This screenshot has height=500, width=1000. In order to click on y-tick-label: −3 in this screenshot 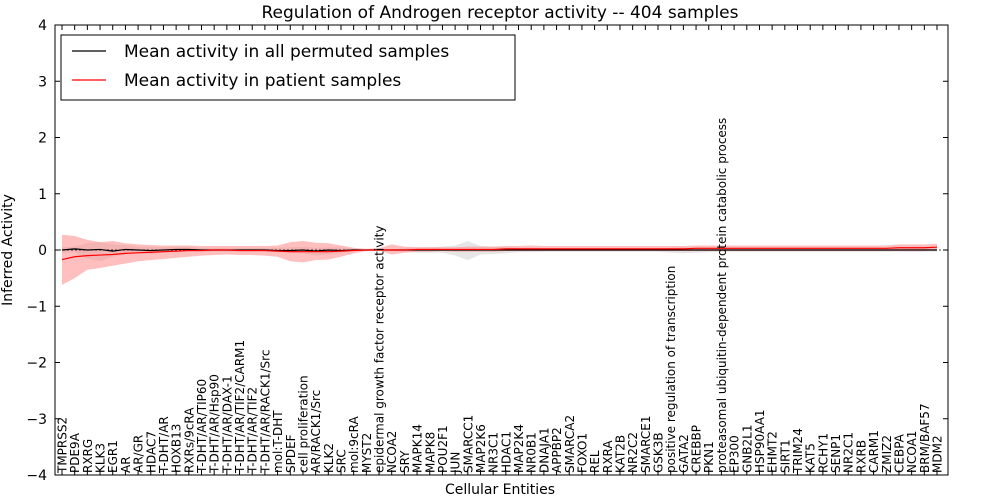, I will do `click(36, 420)`.